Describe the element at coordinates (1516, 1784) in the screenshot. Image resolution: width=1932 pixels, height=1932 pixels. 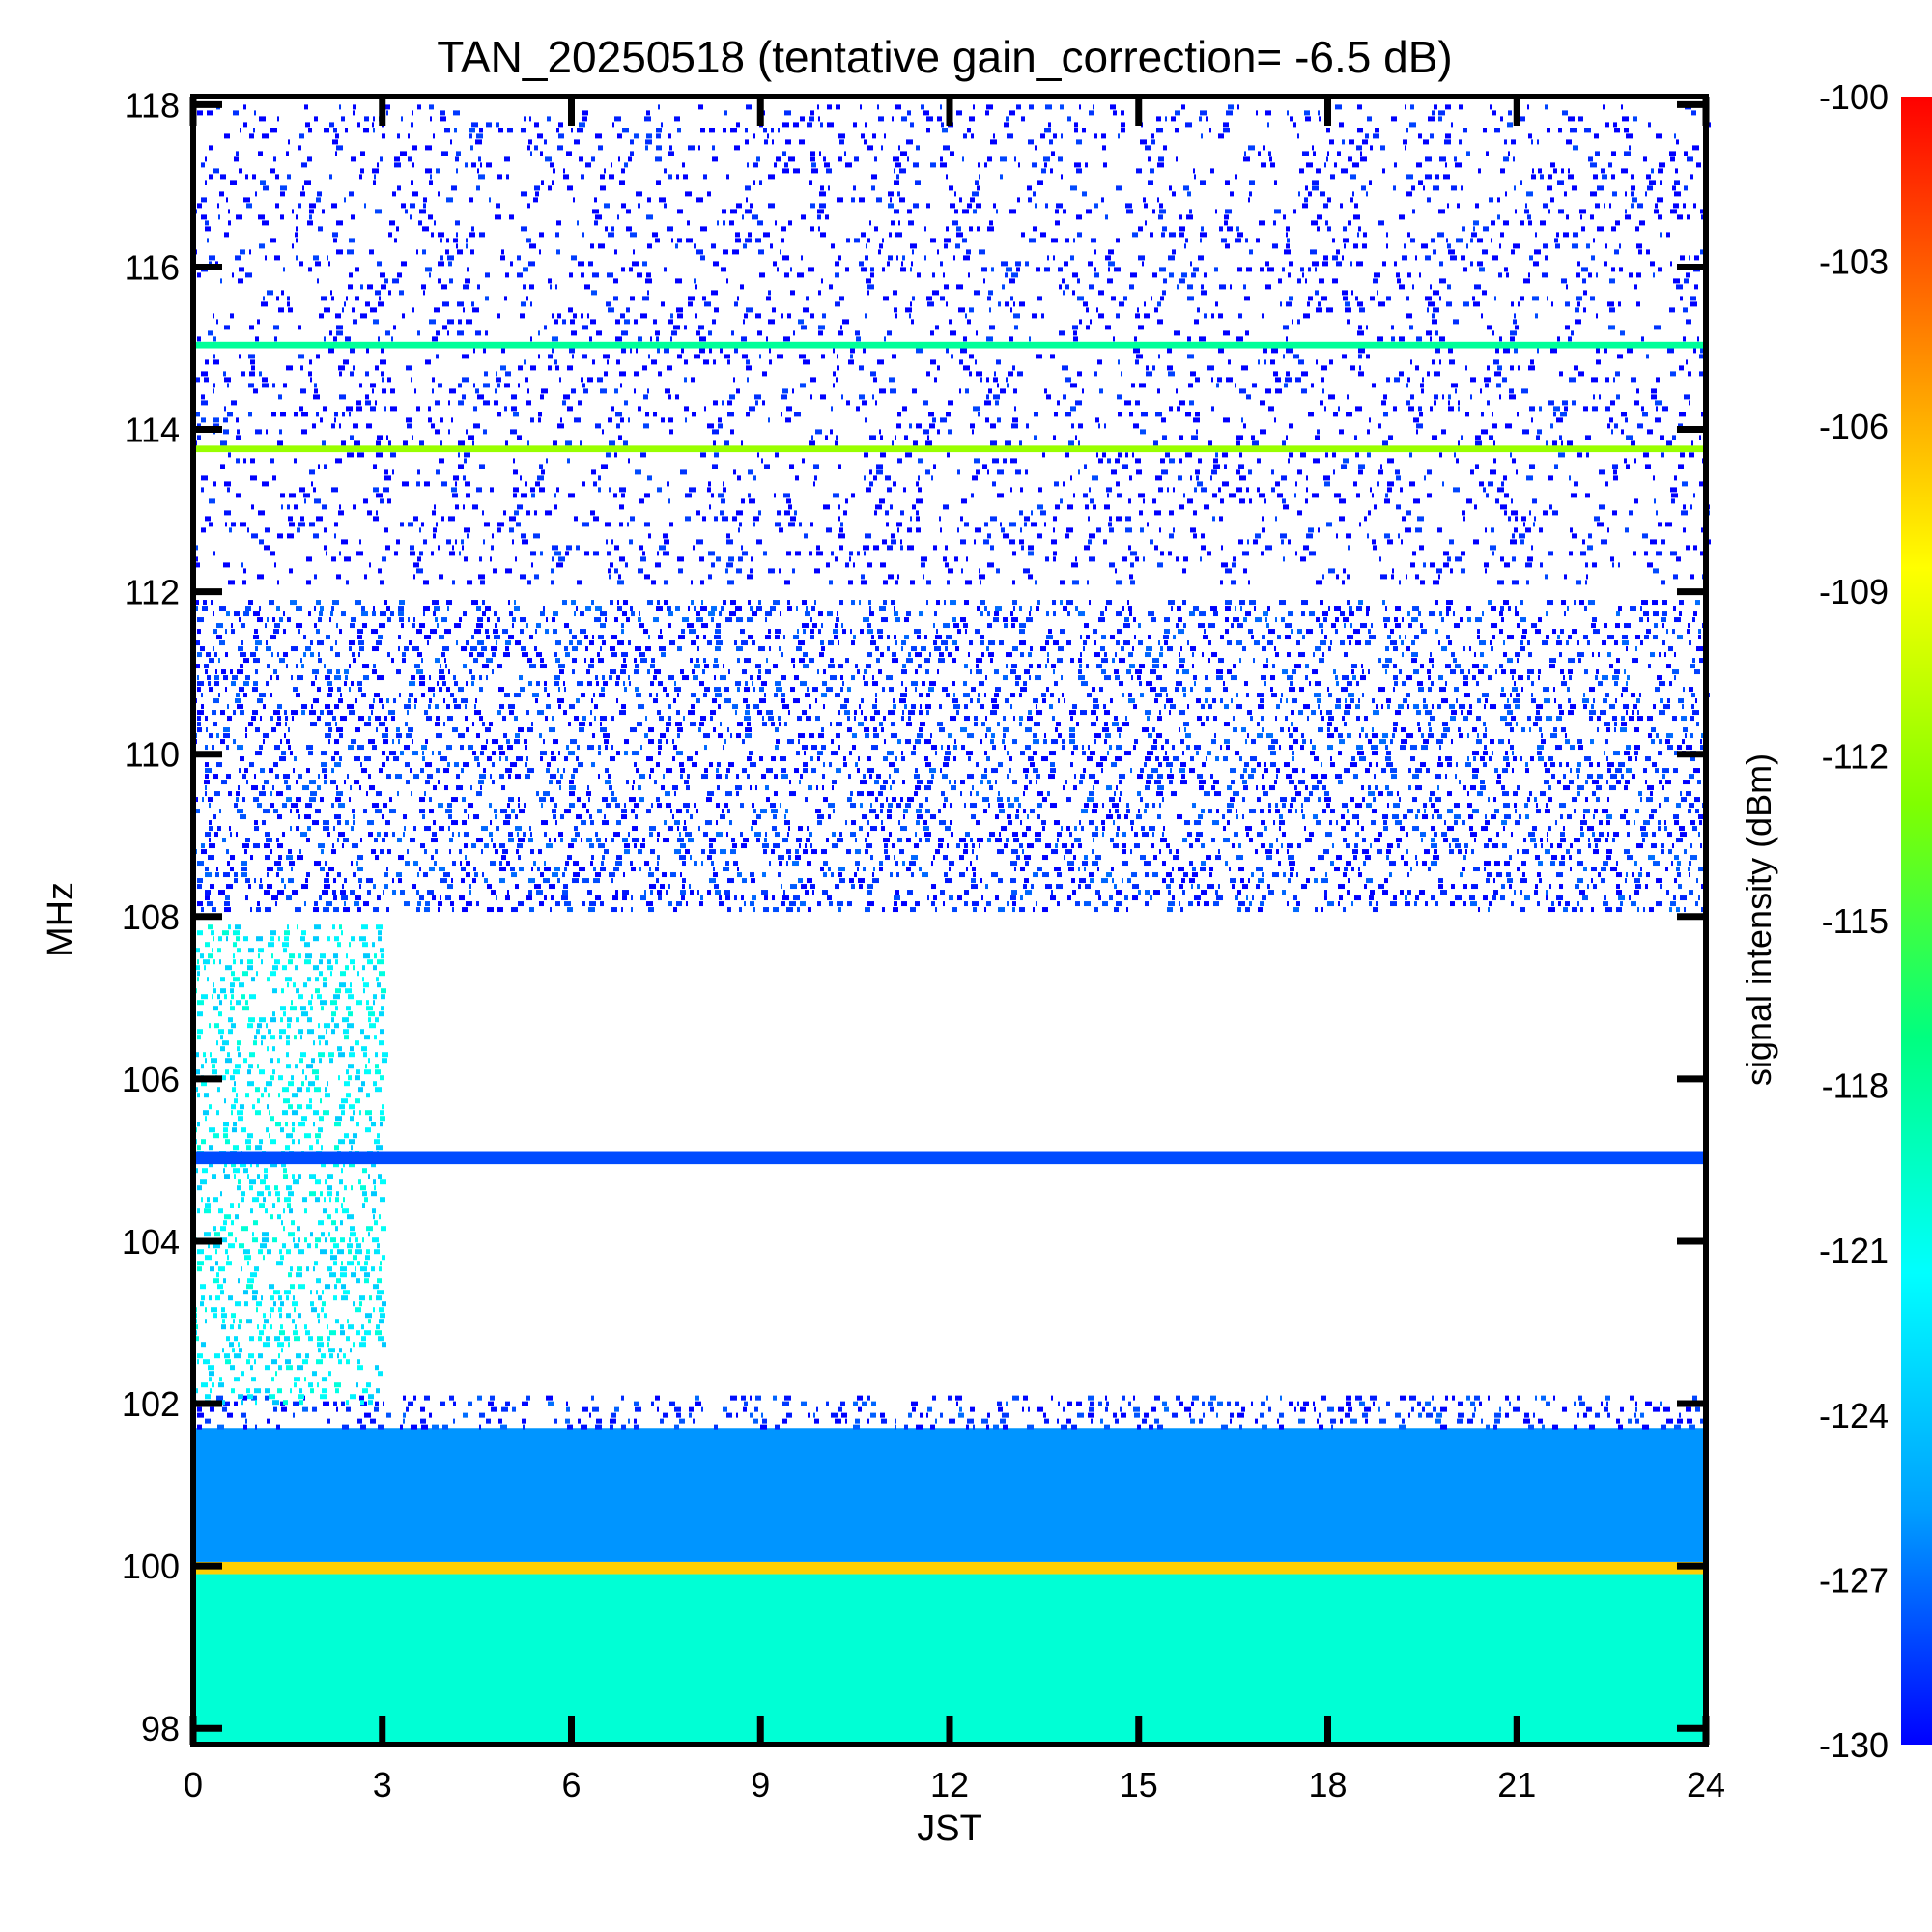
I see `x-tick-label: 21` at that location.